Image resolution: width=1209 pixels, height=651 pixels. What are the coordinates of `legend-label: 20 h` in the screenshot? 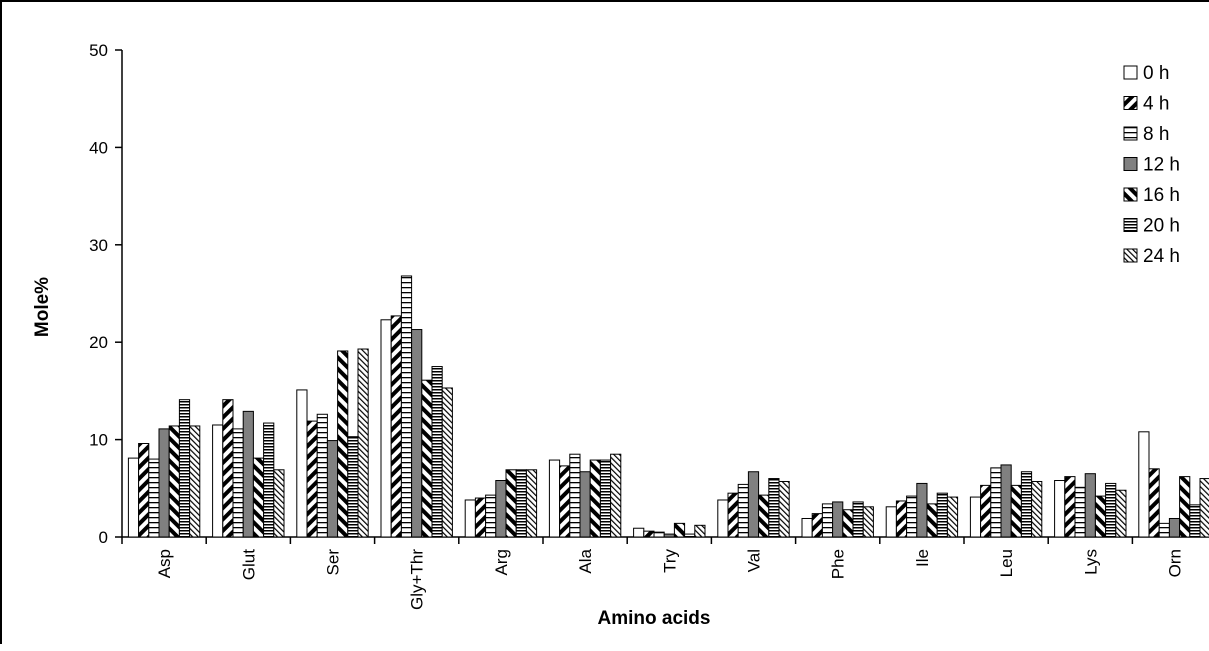 It's located at (1161, 226).